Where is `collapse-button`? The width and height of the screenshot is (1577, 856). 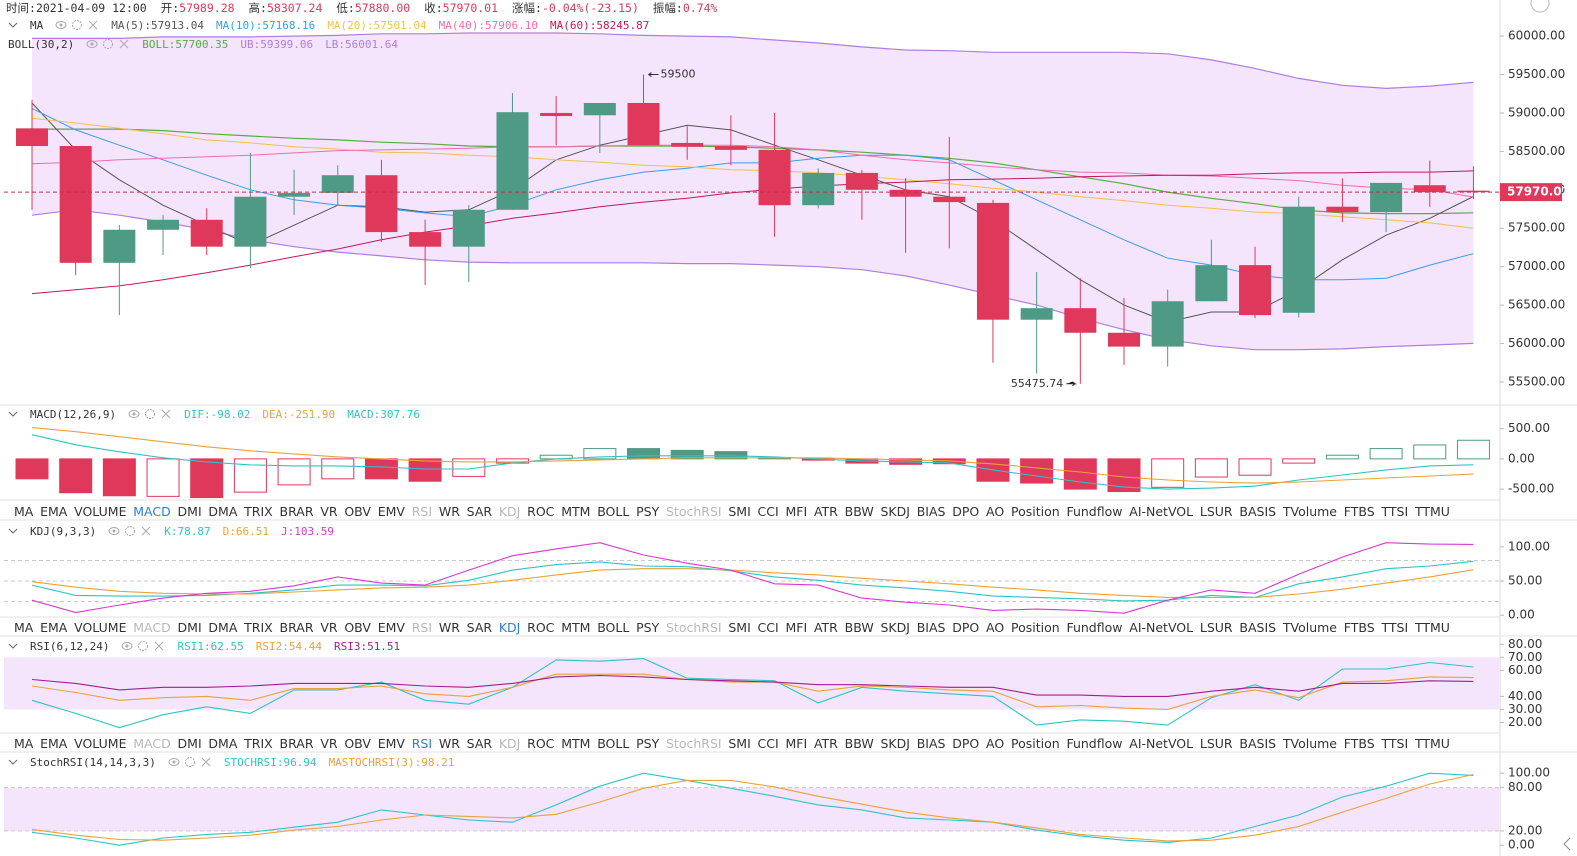
collapse-button is located at coordinates (1567, 844).